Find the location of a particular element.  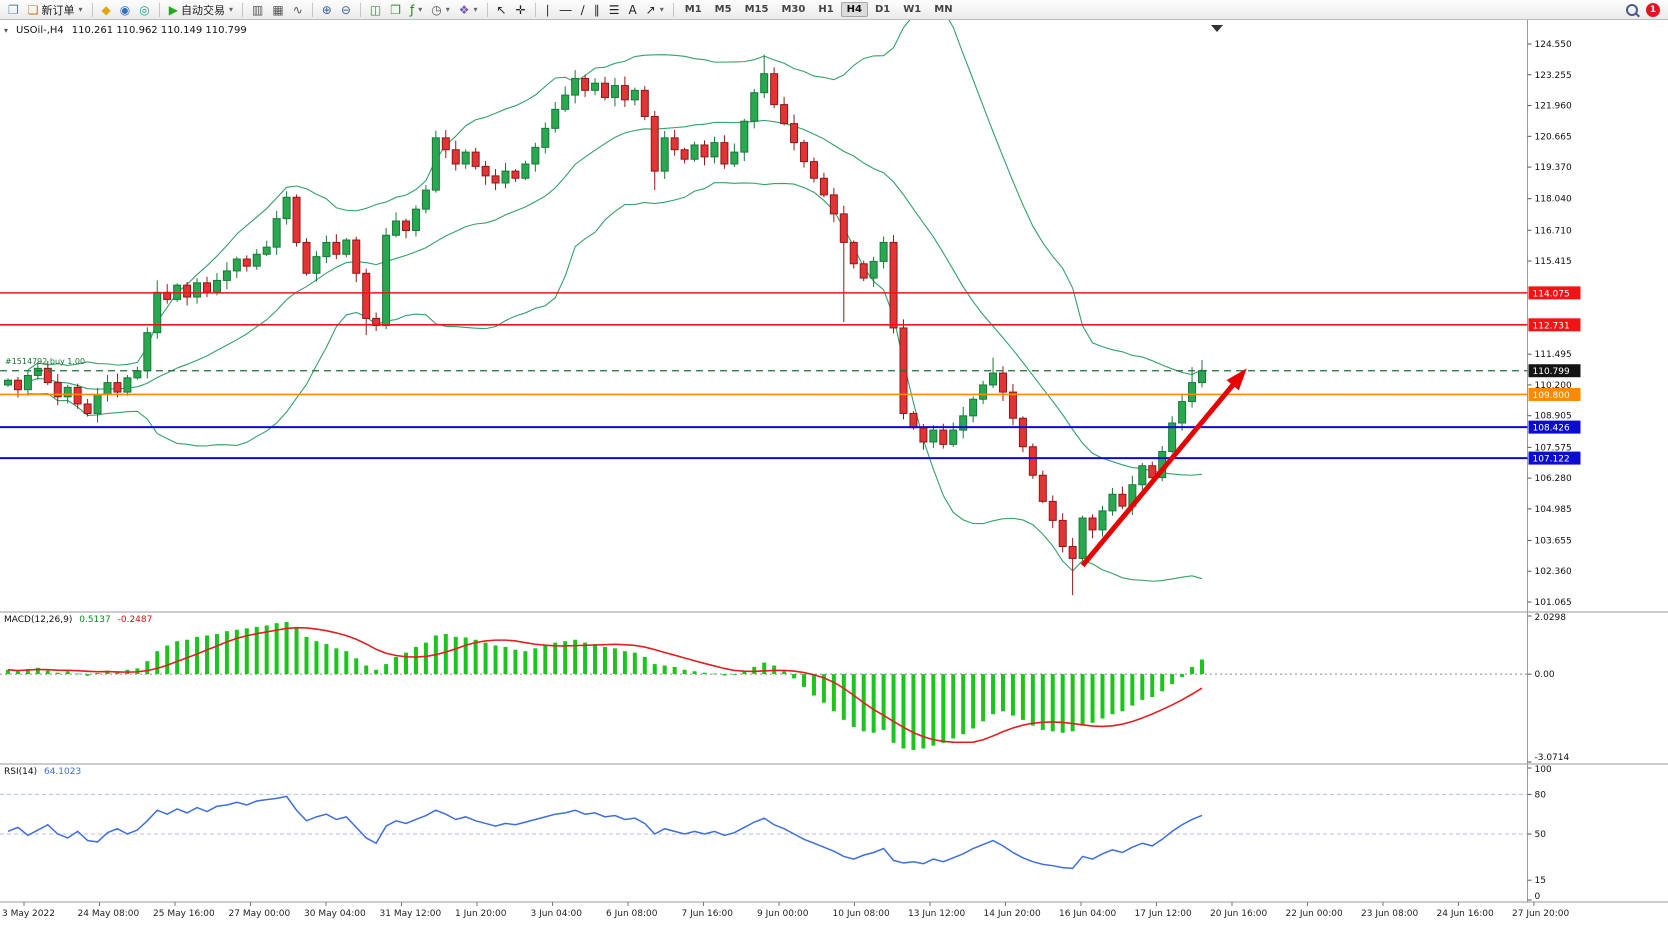

trend-arrow is located at coordinates (1160, 472).